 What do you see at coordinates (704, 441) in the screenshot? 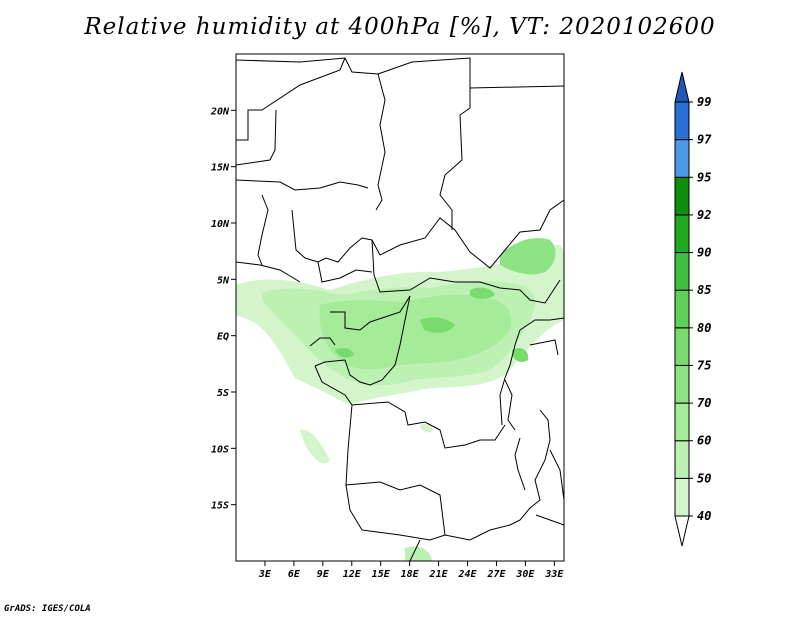
I see `colorbar-label: 60` at bounding box center [704, 441].